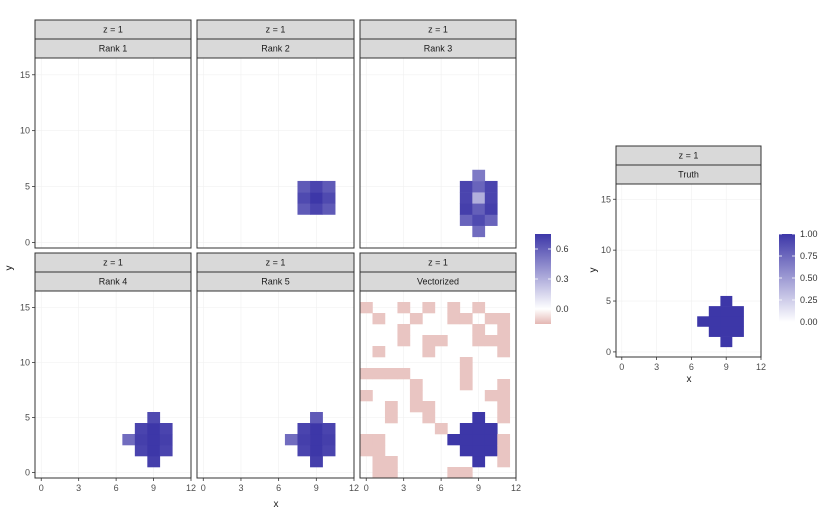 This screenshot has width=830, height=515. What do you see at coordinates (113, 153) in the screenshot?
I see `panel-background` at bounding box center [113, 153].